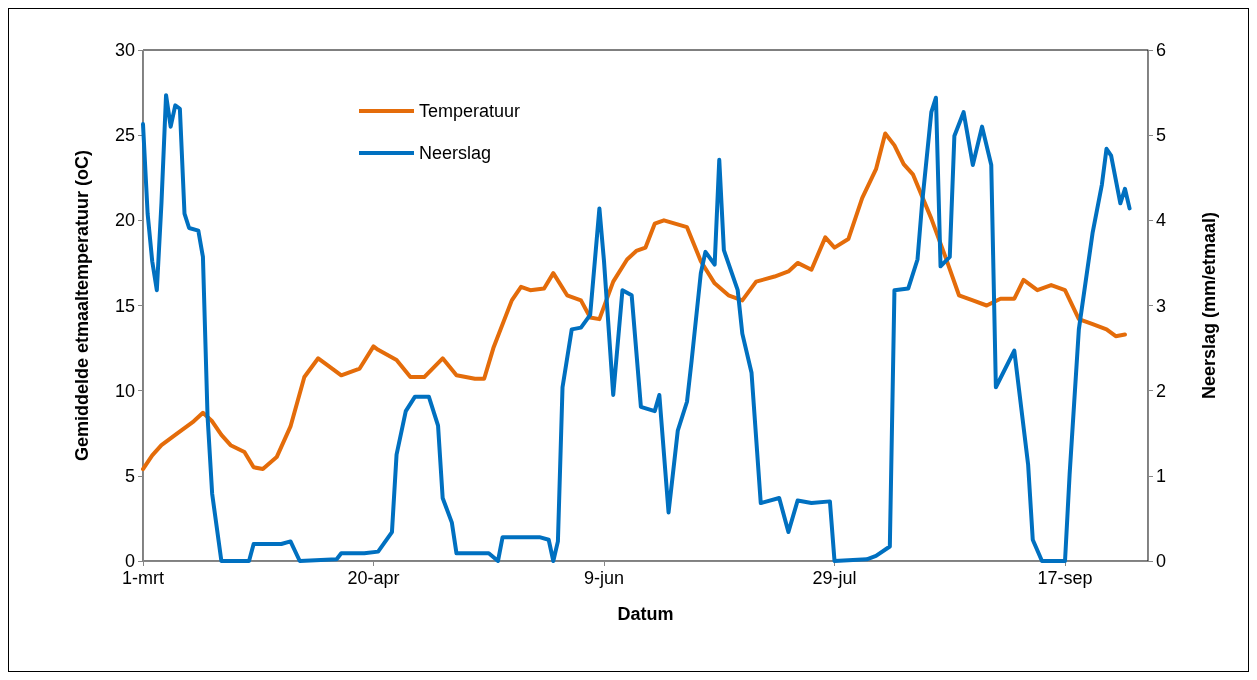 The height and width of the screenshot is (680, 1257). What do you see at coordinates (1161, 475) in the screenshot?
I see `y2-tick-label: 1` at bounding box center [1161, 475].